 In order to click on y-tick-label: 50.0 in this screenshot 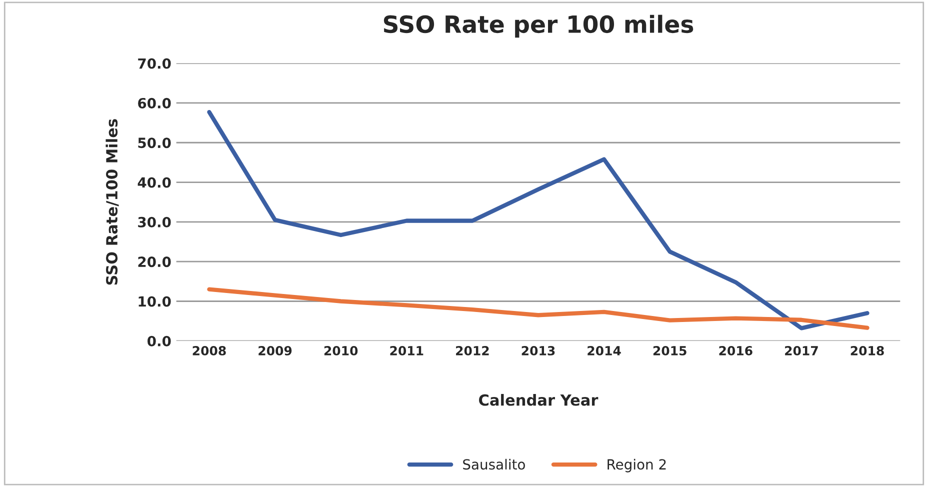, I will do `click(154, 143)`.